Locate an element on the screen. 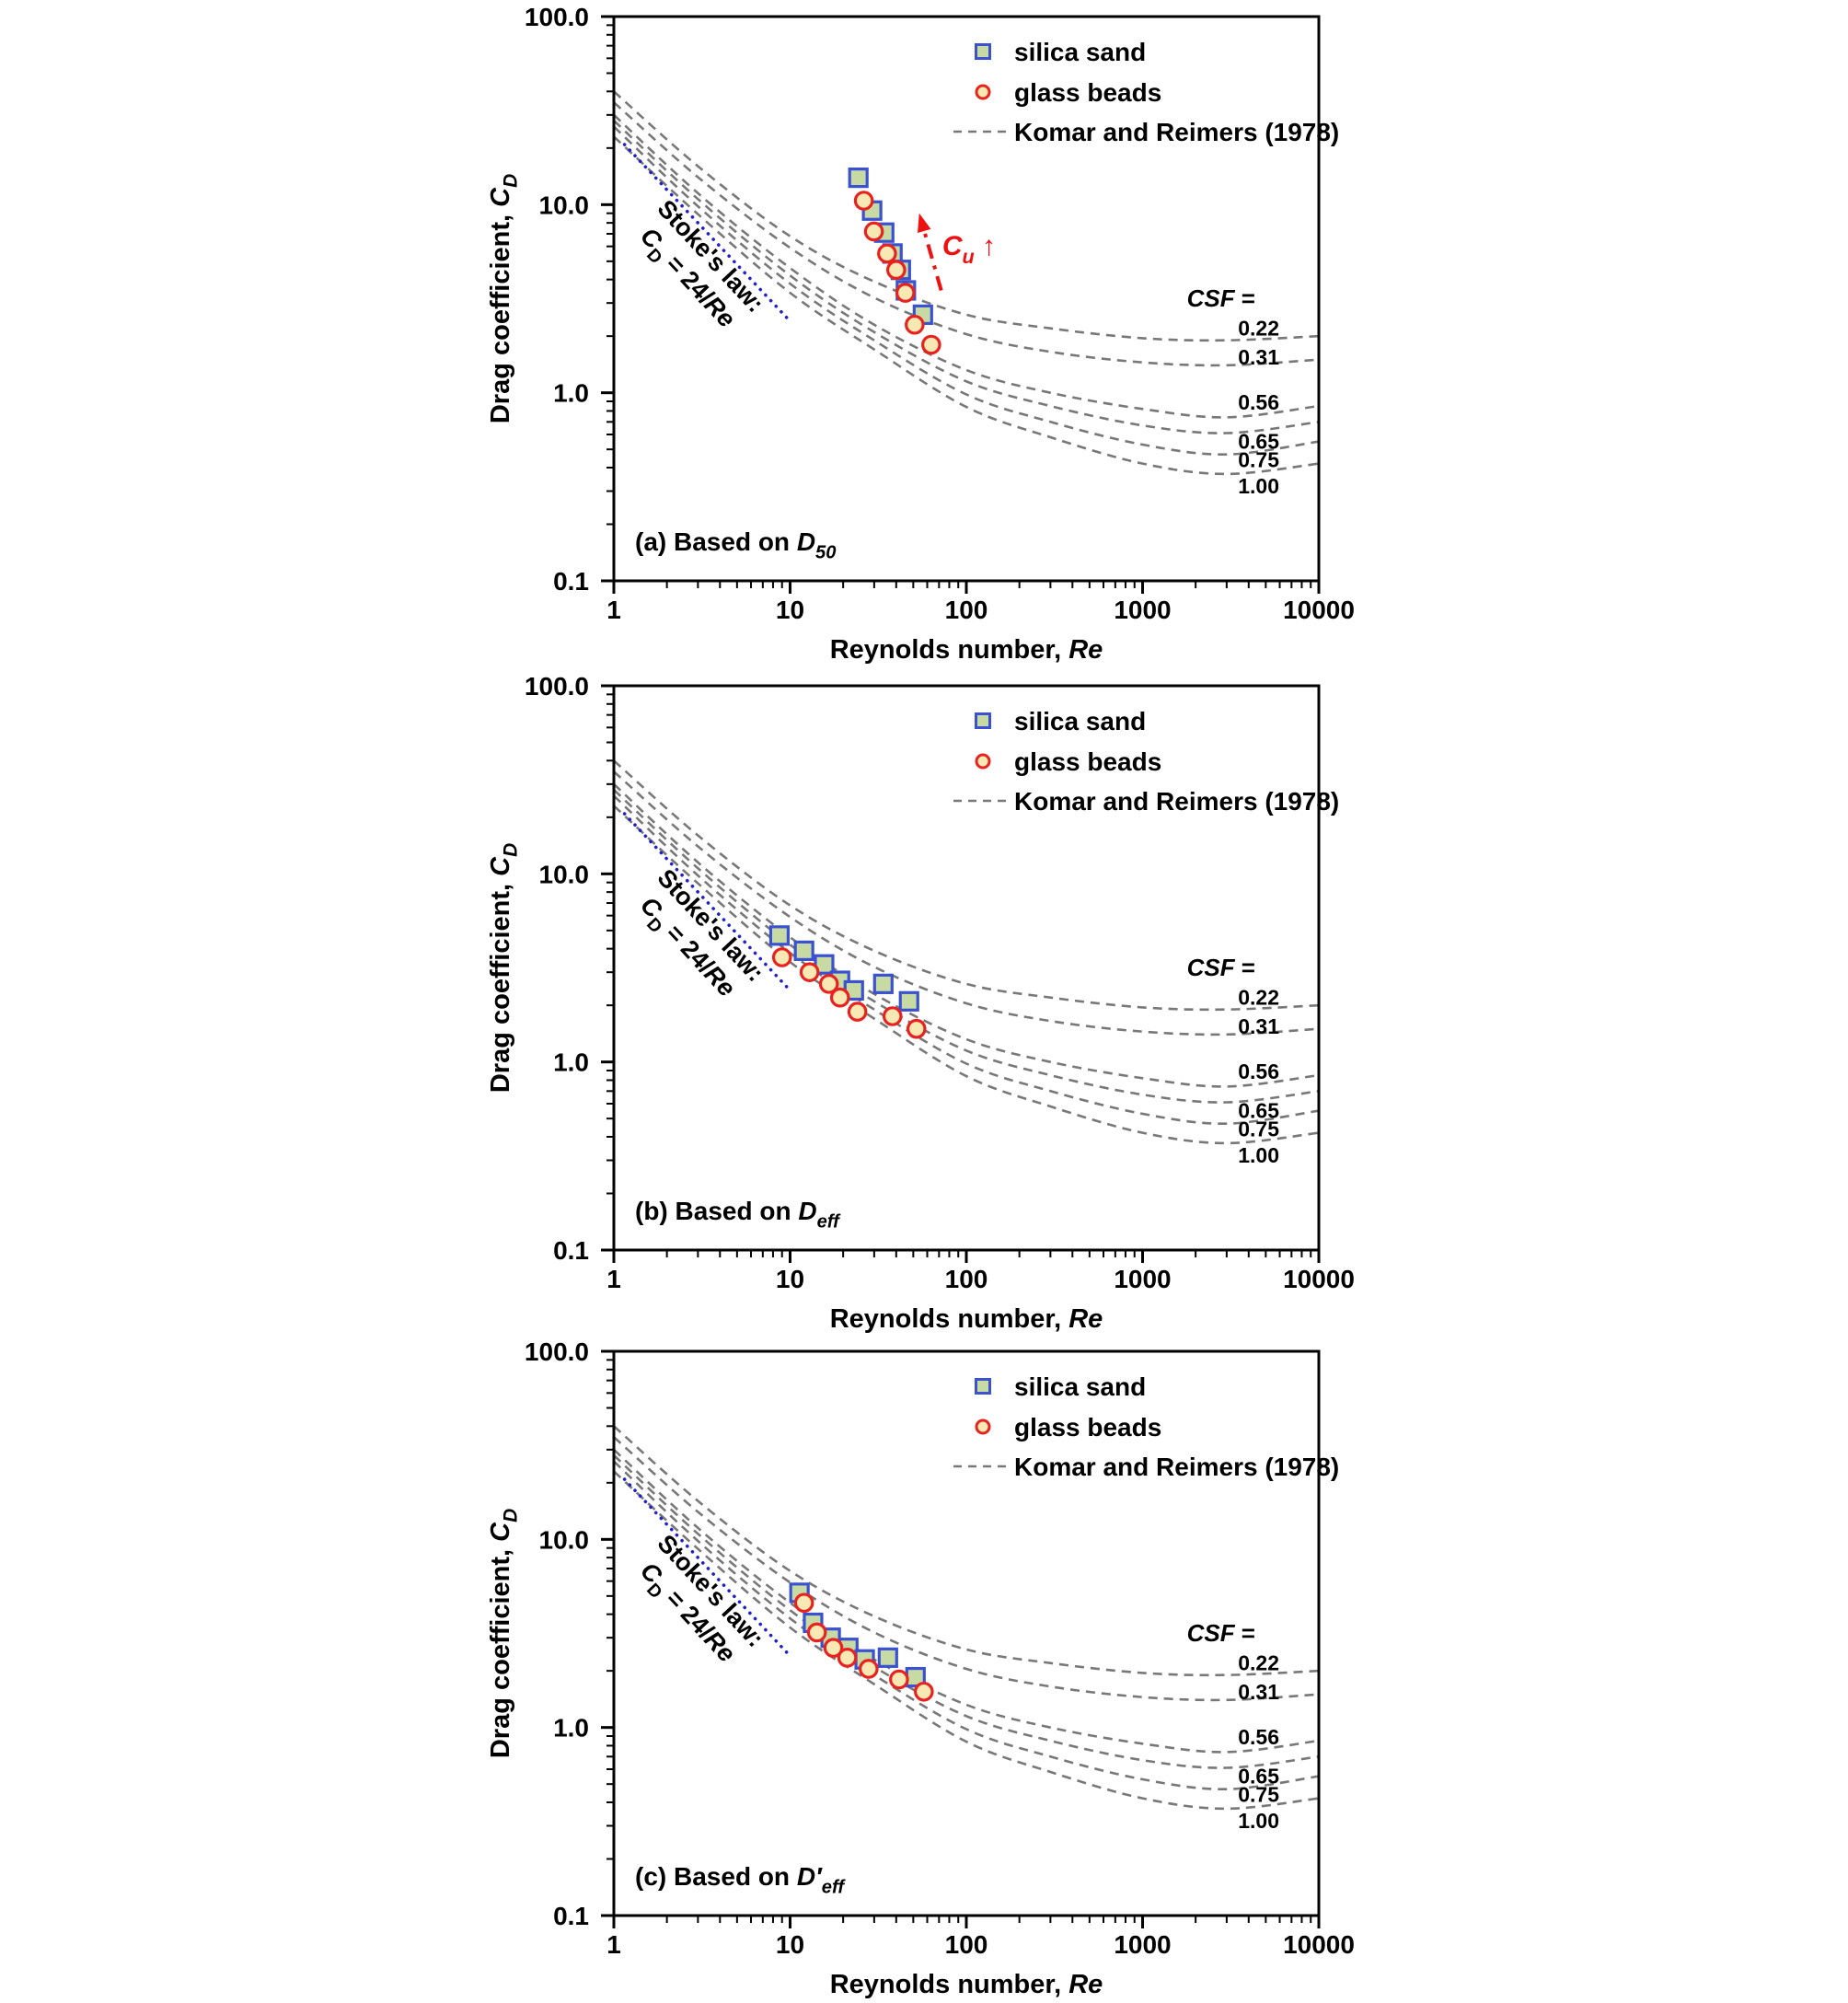 This screenshot has height=2003, width=1848. cu-annotation: Cu ↑ is located at coordinates (957, 253).